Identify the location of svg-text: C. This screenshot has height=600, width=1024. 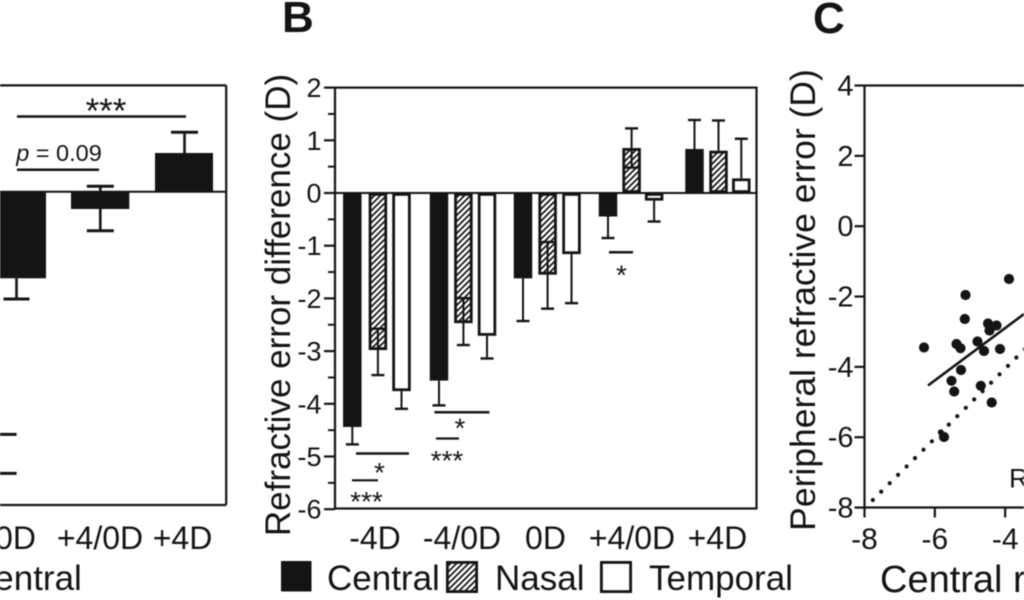
(829, 21).